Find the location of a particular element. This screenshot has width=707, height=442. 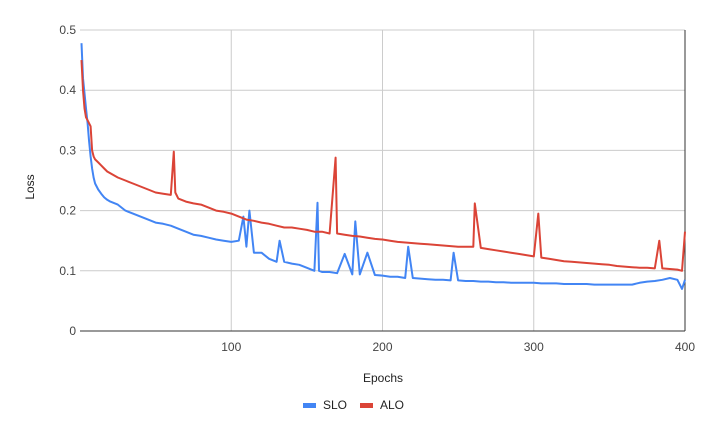

y-tick-label: 0.2 is located at coordinates (67, 211).